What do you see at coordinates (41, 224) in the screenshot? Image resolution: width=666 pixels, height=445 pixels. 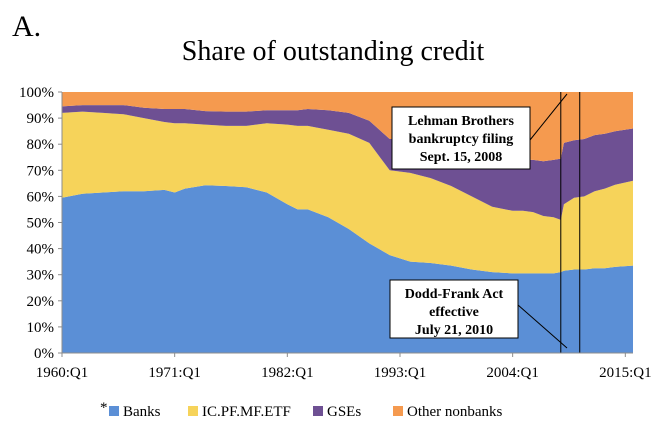 I see `y-tick-label: 50%` at bounding box center [41, 224].